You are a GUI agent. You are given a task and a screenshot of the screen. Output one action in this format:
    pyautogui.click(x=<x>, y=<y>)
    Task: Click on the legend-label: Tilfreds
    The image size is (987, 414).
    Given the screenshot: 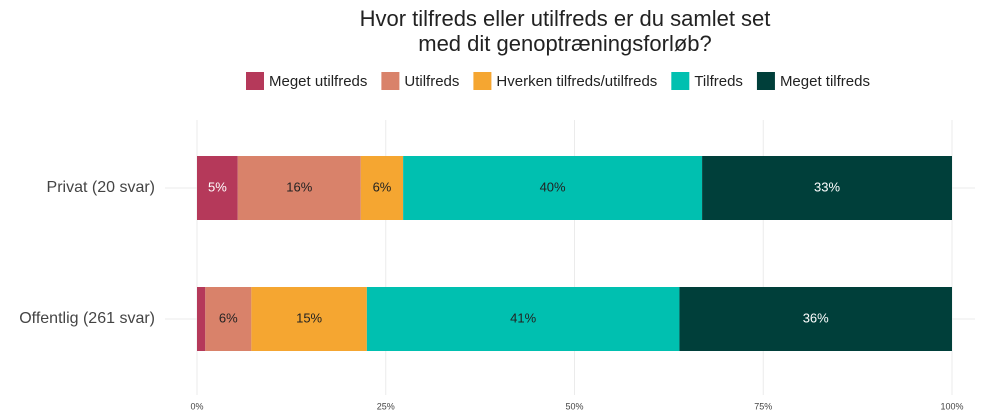 What is the action you would take?
    pyautogui.click(x=718, y=81)
    